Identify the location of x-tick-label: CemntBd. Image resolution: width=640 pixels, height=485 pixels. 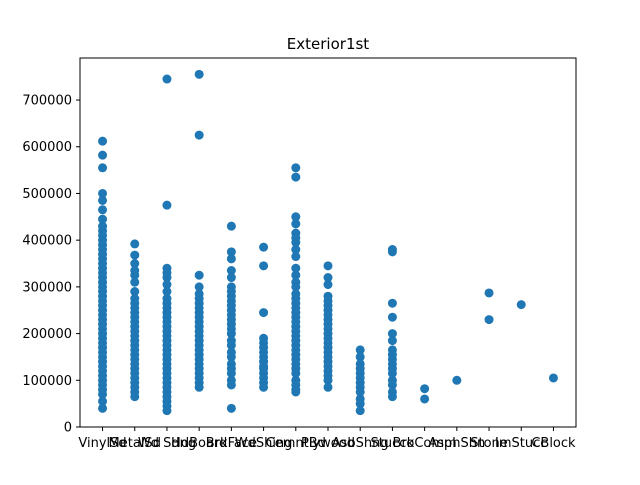
(296, 443).